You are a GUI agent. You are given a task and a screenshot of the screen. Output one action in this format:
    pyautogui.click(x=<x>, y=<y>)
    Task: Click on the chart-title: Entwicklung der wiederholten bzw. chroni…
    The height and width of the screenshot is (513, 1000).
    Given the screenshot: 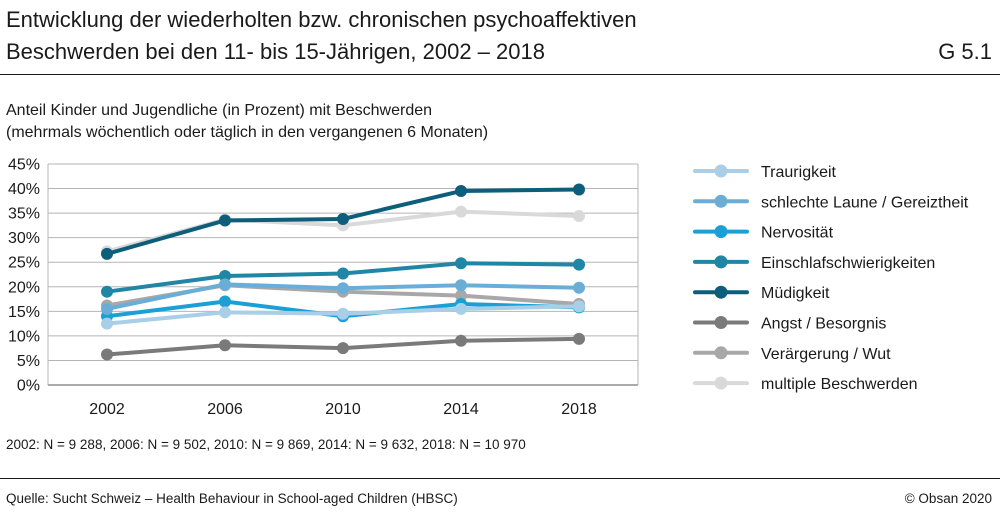 What is the action you would take?
    pyautogui.click(x=446, y=36)
    